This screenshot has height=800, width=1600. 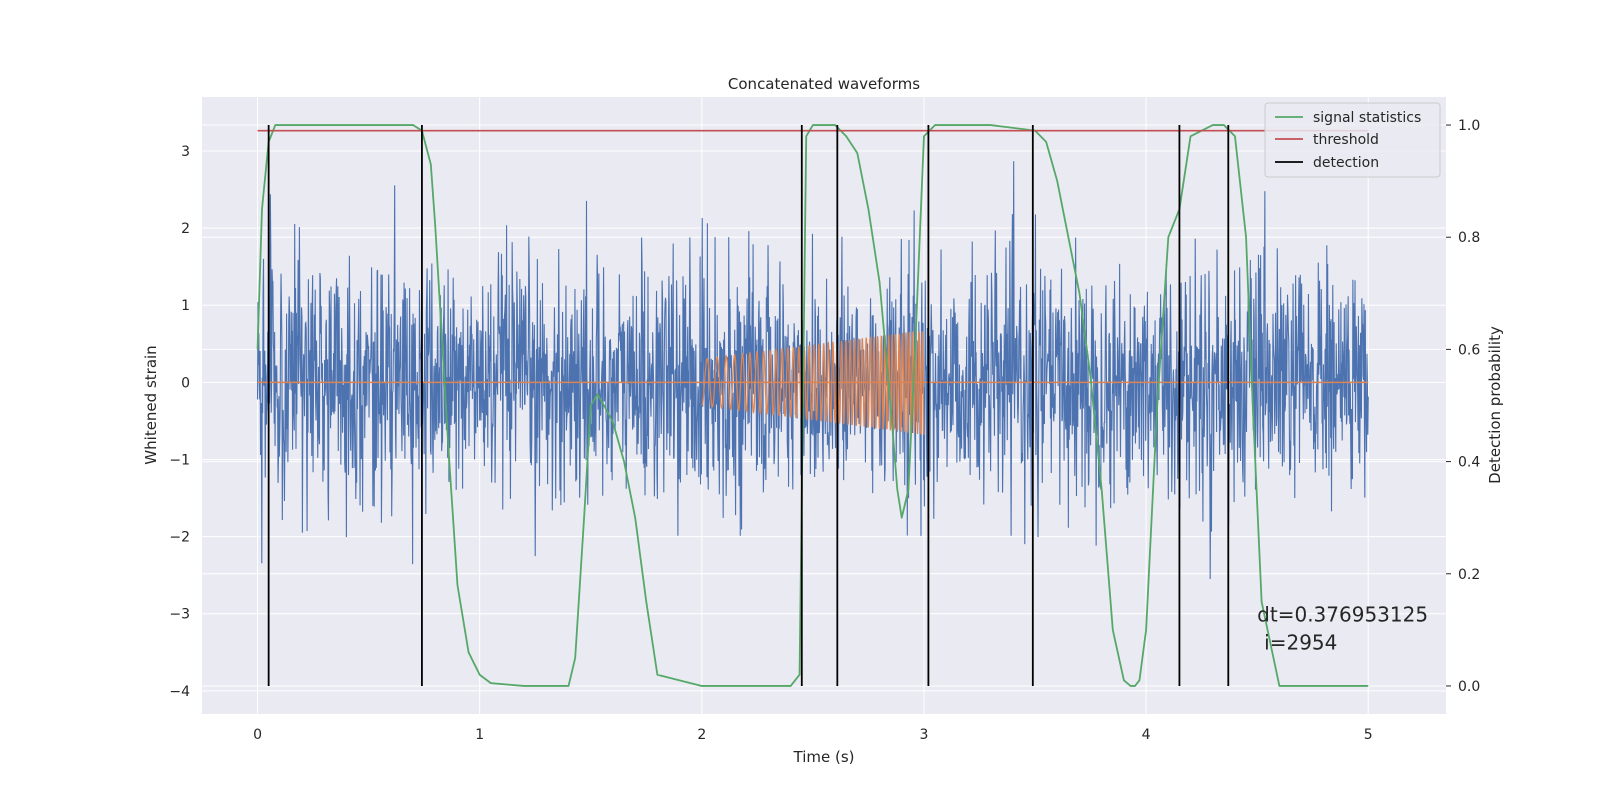 What do you see at coordinates (179, 692) in the screenshot?
I see `y-tick-label: −4` at bounding box center [179, 692].